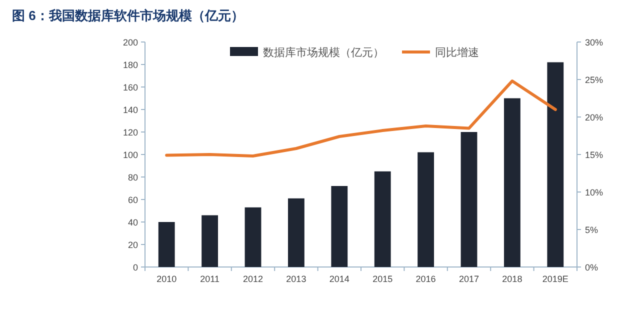 This screenshot has height=313, width=640. Describe the element at coordinates (594, 43) in the screenshot. I see `y2tick: 30%` at that location.